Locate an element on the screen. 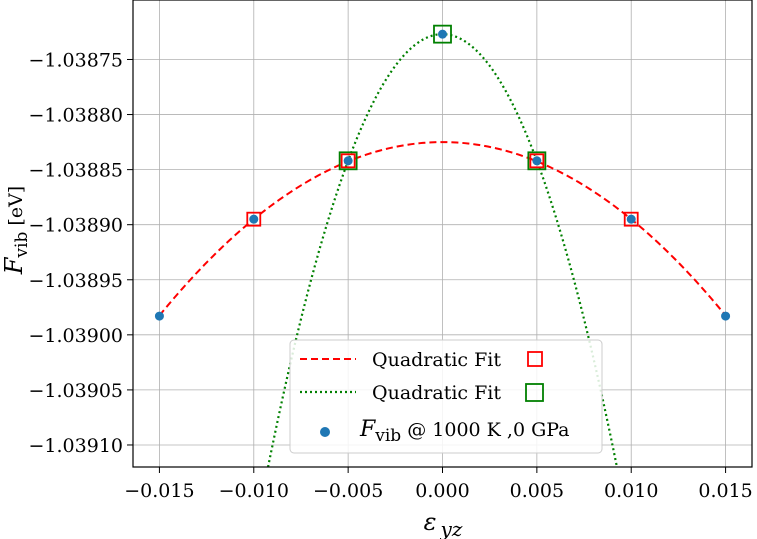  y-tick-label: −1.03885 is located at coordinates (76, 171).